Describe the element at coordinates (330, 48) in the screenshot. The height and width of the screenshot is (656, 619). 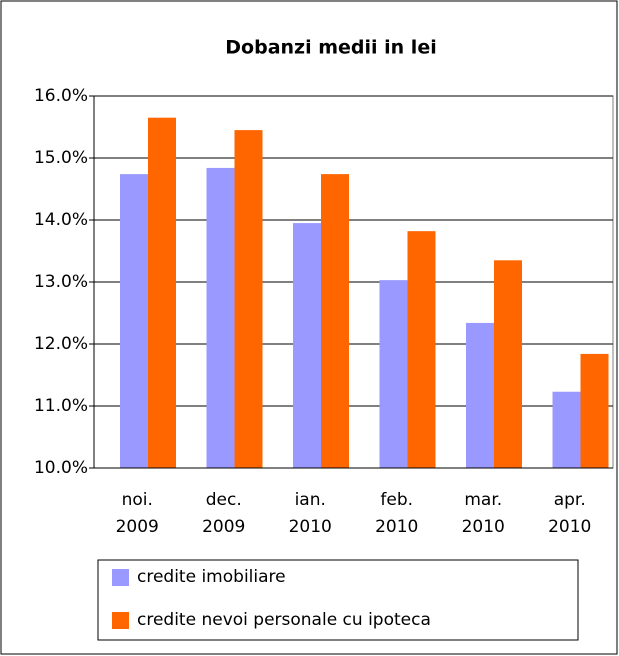
I see `chart-title: Dobanzi medii in lei` at that location.